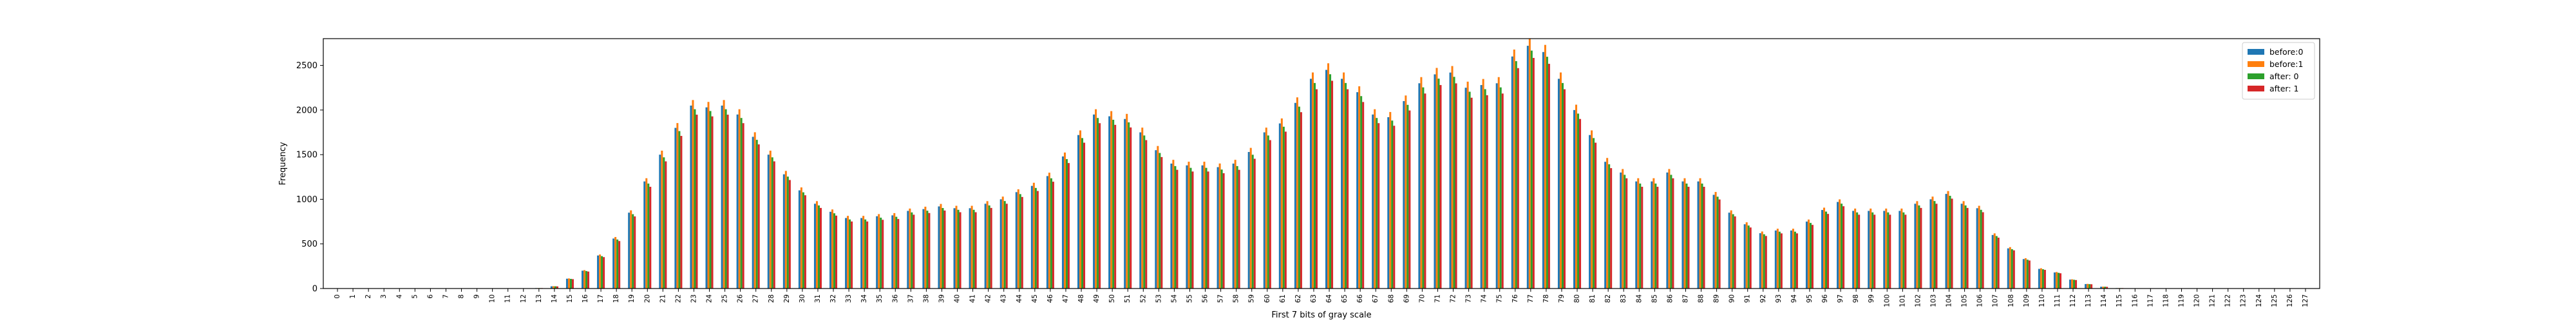  Describe the element at coordinates (818, 298) in the screenshot. I see `x-tick-label: 31` at that location.